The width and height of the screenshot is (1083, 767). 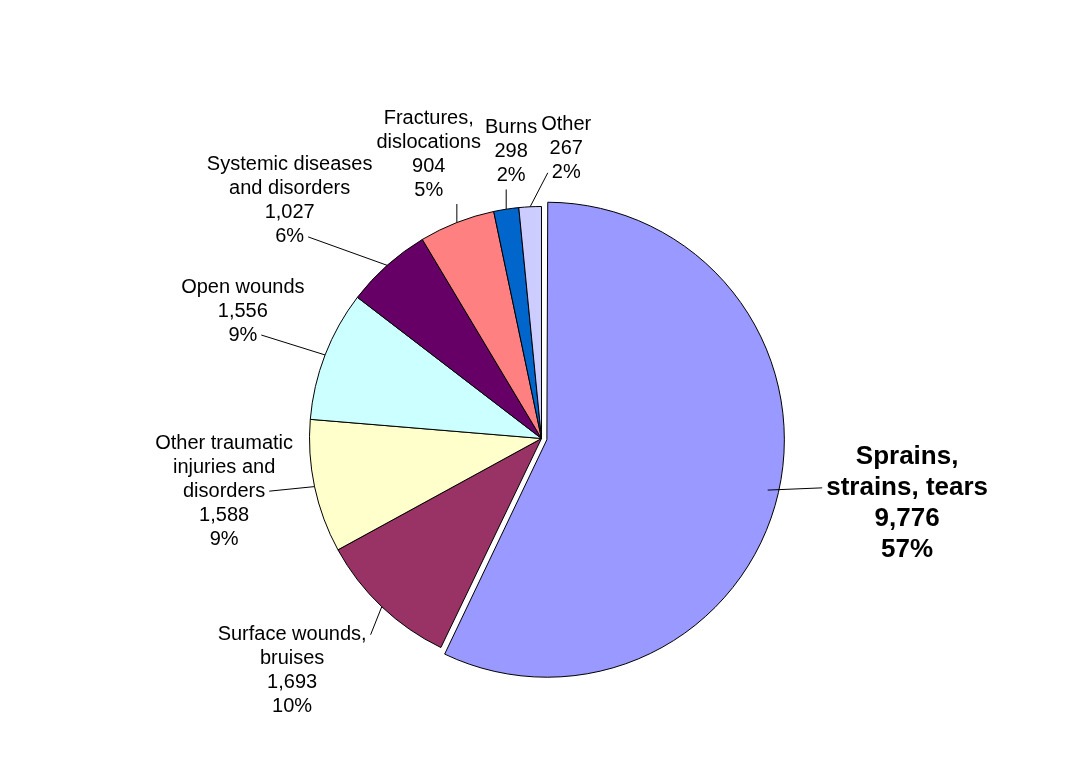 What do you see at coordinates (511, 125) in the screenshot?
I see `slice-label: Burns` at bounding box center [511, 125].